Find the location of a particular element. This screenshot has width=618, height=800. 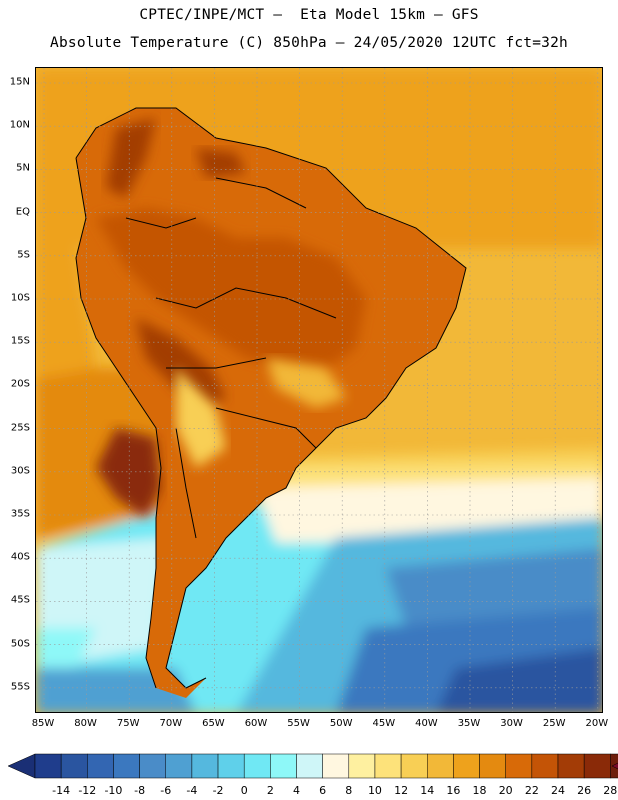

chart-title-line1: CPTEC/INPE/MCT – Eta Model 15km – GFS is located at coordinates (309, 15).